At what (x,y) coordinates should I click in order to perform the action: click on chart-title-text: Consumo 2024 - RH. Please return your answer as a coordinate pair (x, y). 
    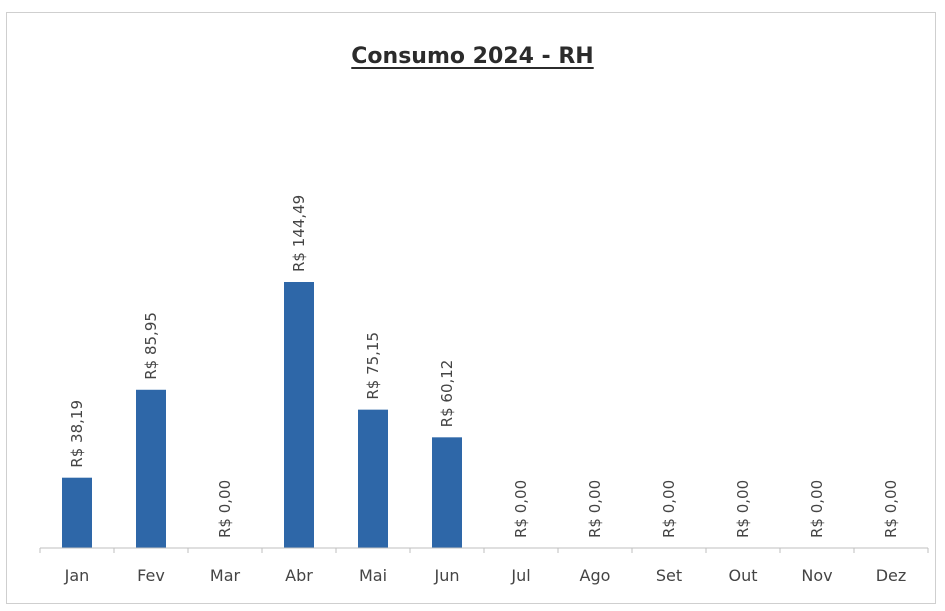
    Looking at the image, I should click on (472, 56).